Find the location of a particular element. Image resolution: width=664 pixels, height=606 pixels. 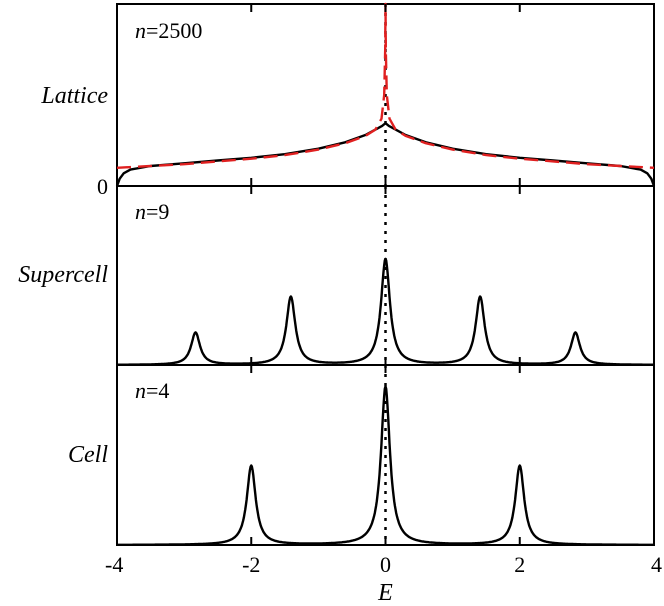

panel-label-cell: Cell is located at coordinates (88, 455).